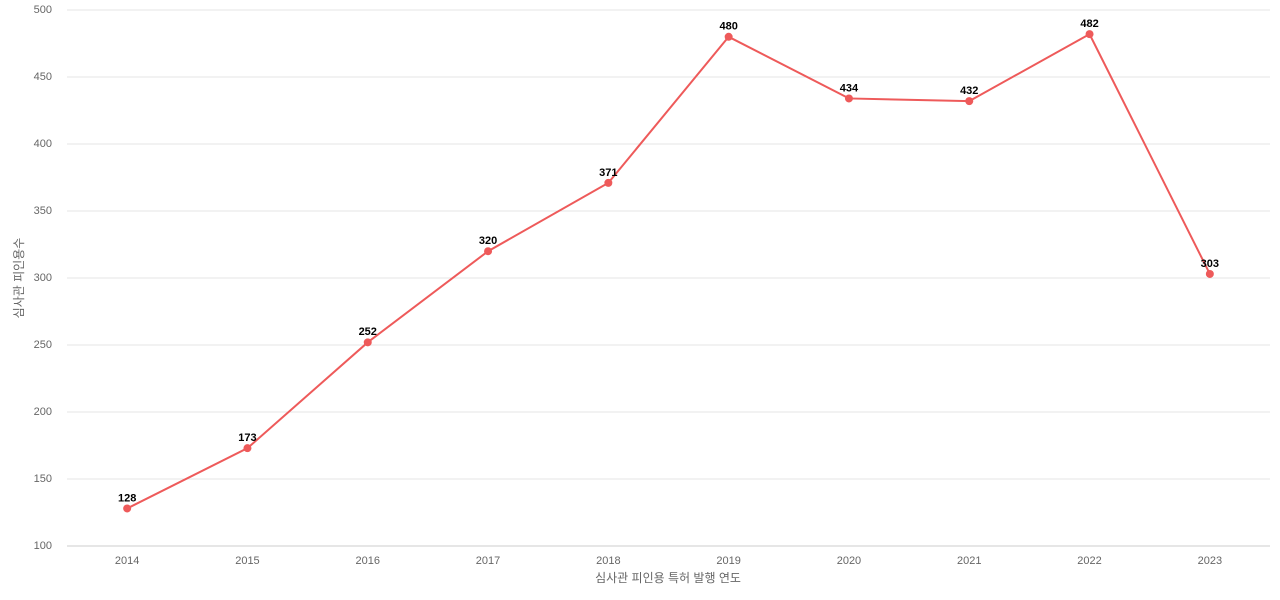 The height and width of the screenshot is (600, 1280). What do you see at coordinates (728, 27) in the screenshot?
I see `data-label: 480` at bounding box center [728, 27].